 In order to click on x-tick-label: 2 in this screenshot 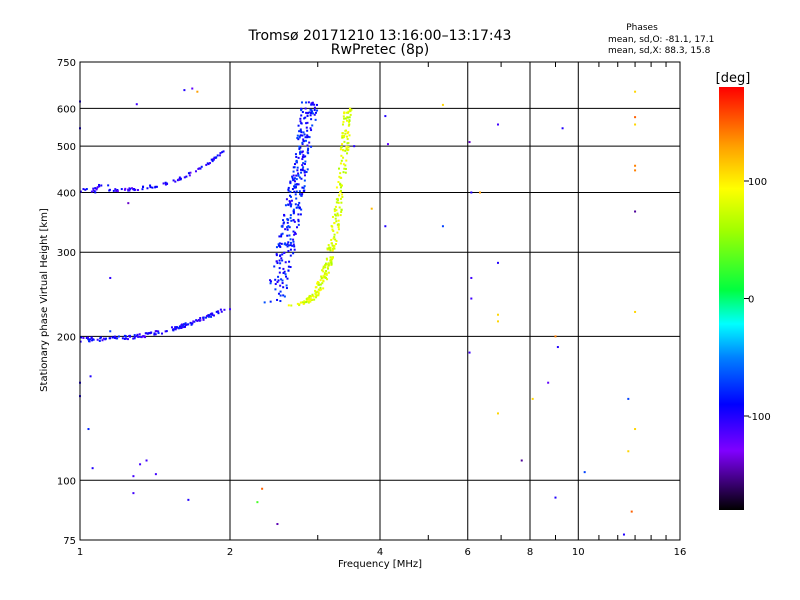, I will do `click(230, 552)`.